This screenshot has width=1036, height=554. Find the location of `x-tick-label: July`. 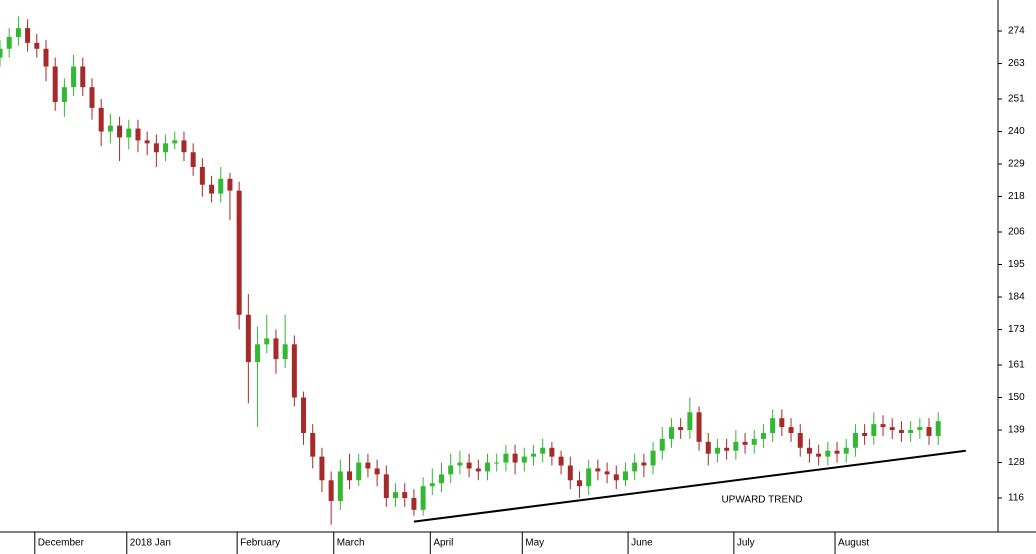

x-tick-label: July is located at coordinates (746, 543).